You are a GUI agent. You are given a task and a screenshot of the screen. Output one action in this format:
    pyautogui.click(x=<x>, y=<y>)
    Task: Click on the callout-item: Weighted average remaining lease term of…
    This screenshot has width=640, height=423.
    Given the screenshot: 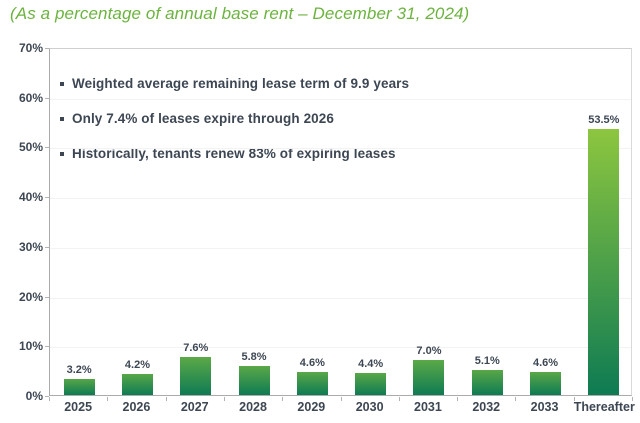 What is the action you would take?
    pyautogui.click(x=234, y=83)
    